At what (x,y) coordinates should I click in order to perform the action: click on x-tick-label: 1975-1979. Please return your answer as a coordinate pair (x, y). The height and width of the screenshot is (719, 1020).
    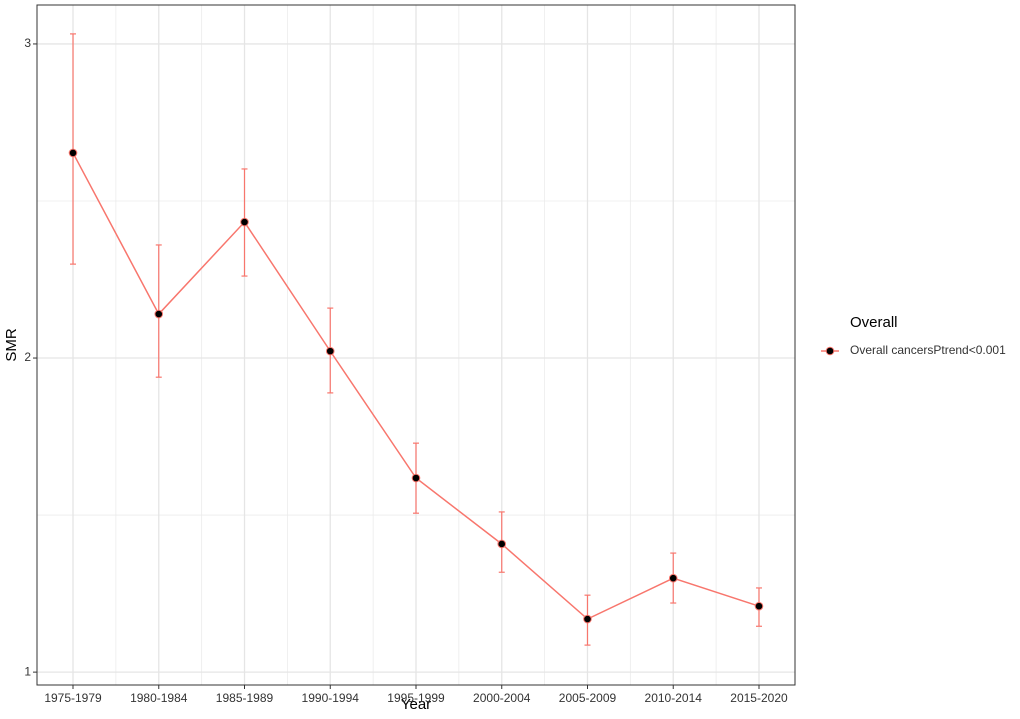
    Looking at the image, I should click on (73, 698).